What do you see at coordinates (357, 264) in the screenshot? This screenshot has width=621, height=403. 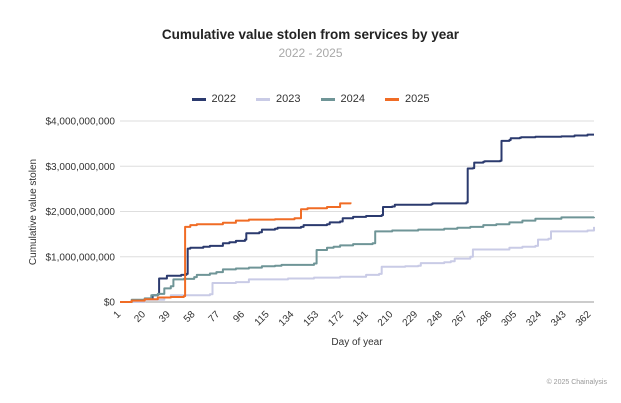 I see `series-line-2023` at bounding box center [357, 264].